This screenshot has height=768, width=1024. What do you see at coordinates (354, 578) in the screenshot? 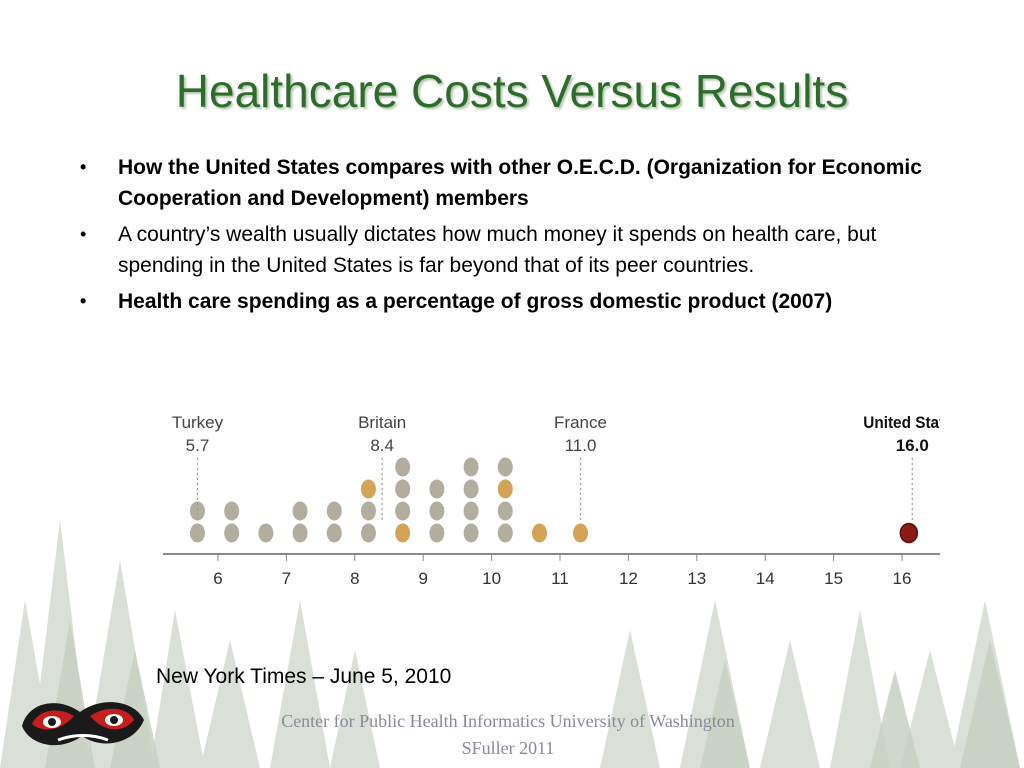
I see `x-tick-label: 8` at bounding box center [354, 578].